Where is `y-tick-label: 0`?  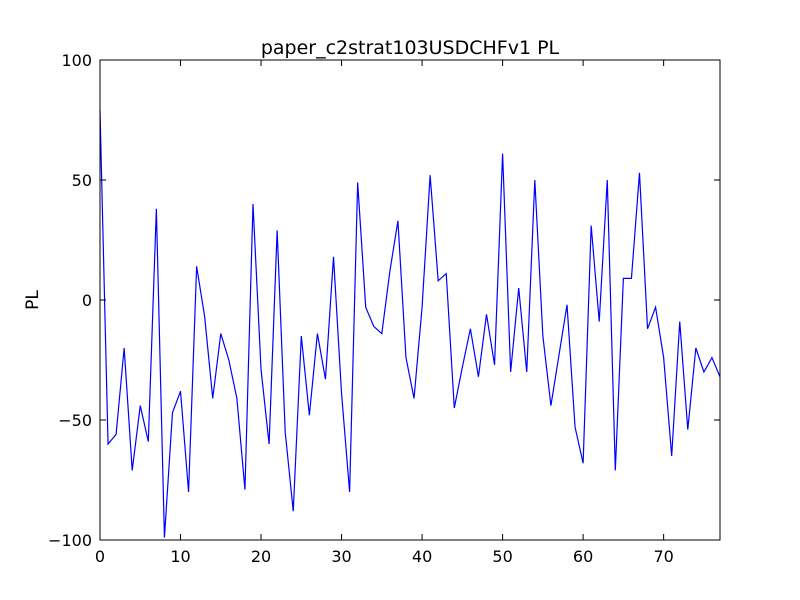
y-tick-label: 0 is located at coordinates (87, 300).